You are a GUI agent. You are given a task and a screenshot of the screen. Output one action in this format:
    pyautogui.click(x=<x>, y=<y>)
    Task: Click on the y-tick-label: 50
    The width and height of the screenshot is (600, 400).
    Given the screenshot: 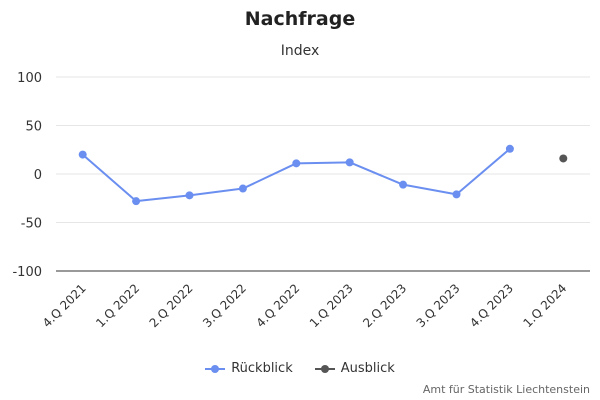 What is the action you would take?
    pyautogui.click(x=33, y=127)
    